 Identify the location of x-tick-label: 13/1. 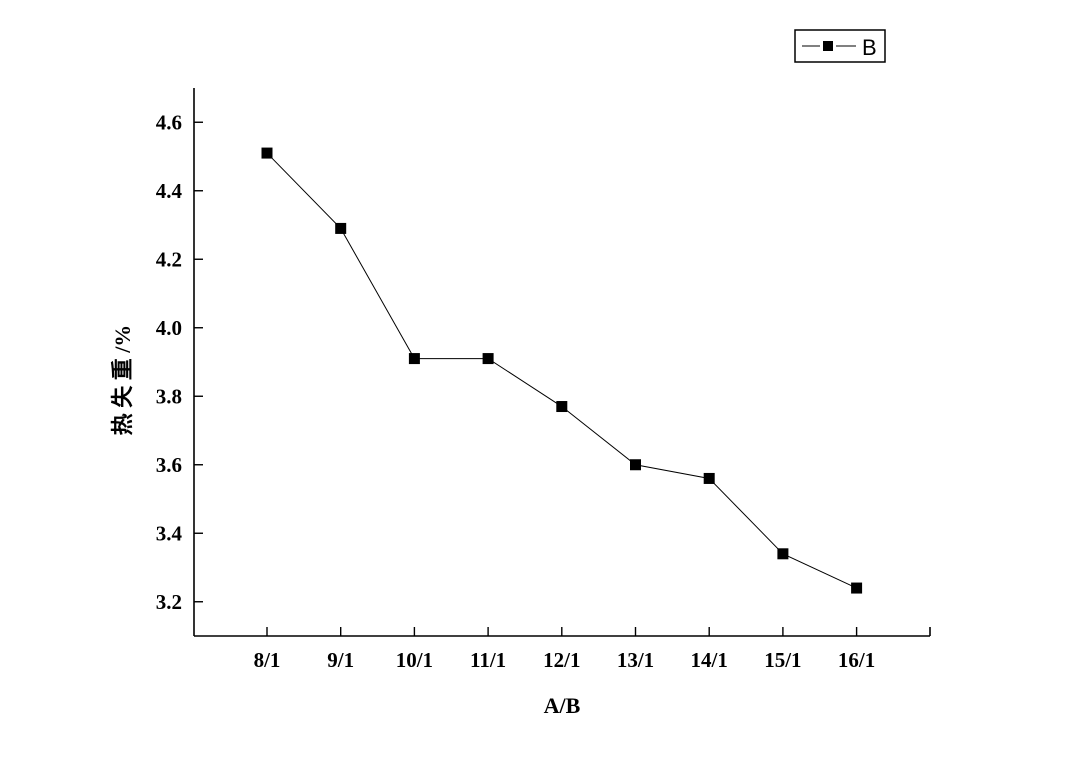
(635, 660).